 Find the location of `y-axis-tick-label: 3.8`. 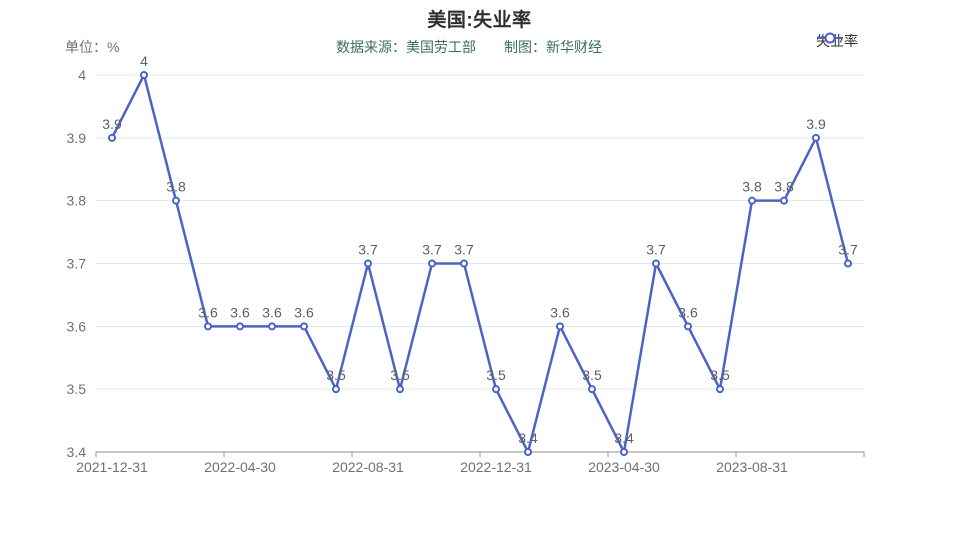

y-axis-tick-label: 3.8 is located at coordinates (77, 201).